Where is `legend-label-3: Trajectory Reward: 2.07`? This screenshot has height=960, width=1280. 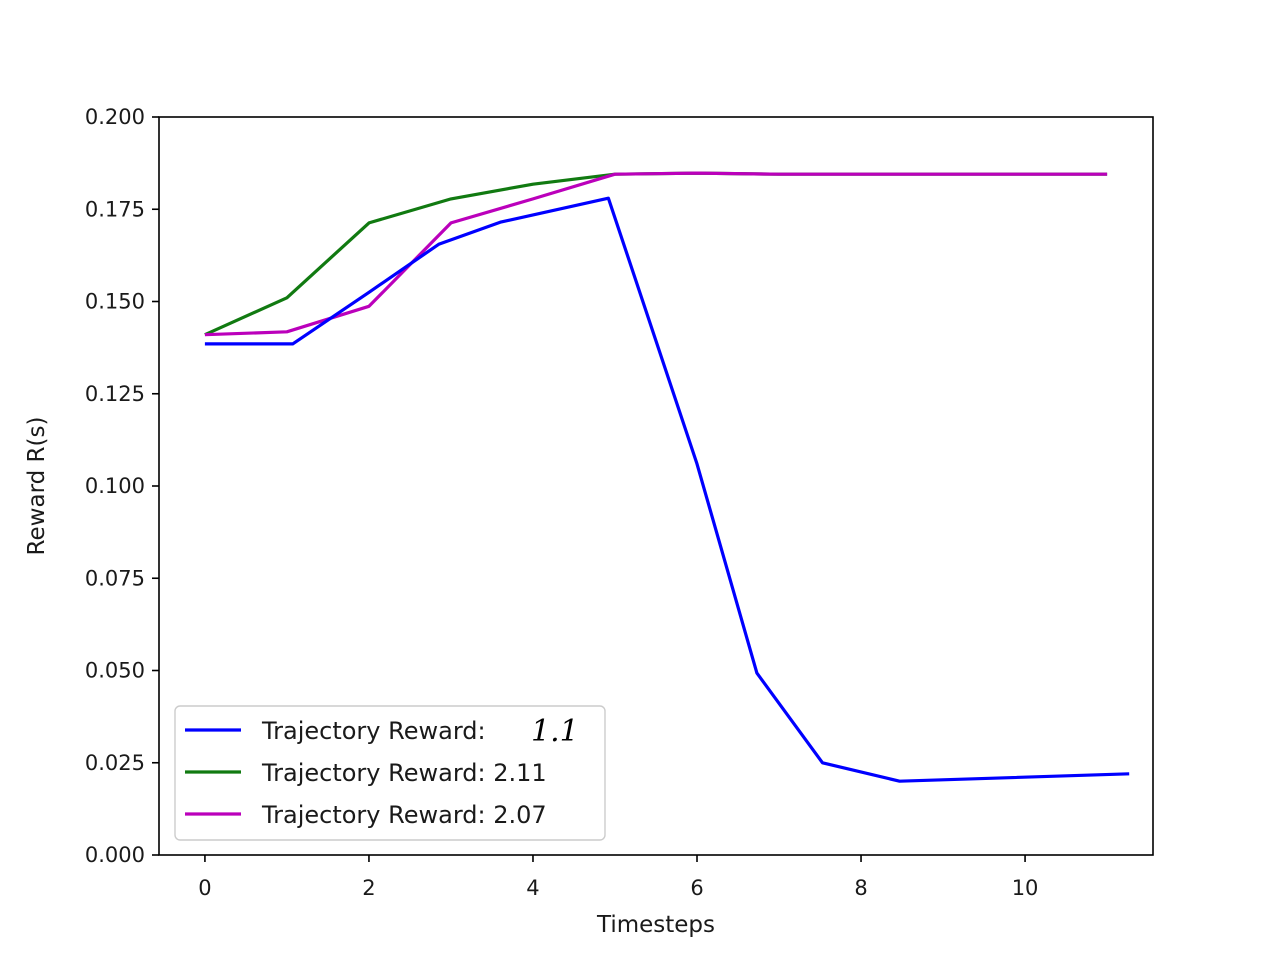
legend-label-3: Trajectory Reward: 2.07 is located at coordinates (404, 815).